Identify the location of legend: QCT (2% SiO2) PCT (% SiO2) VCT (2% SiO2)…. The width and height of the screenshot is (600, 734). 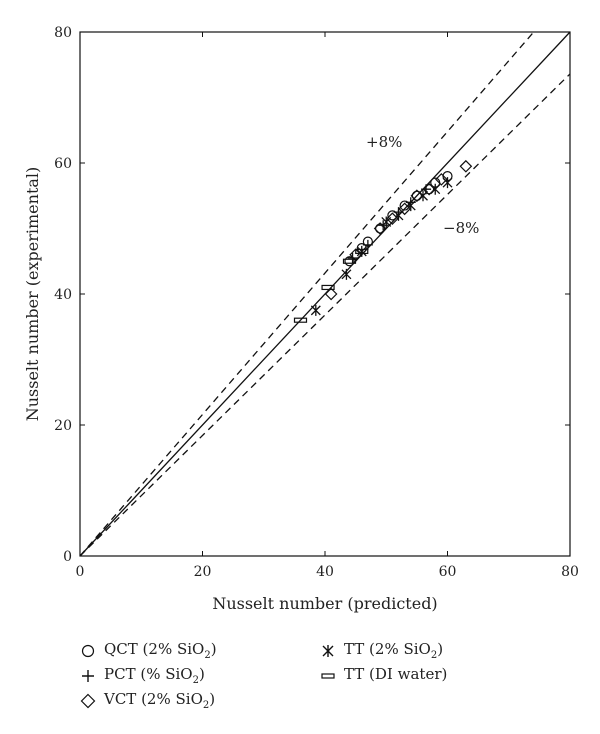
(340, 684).